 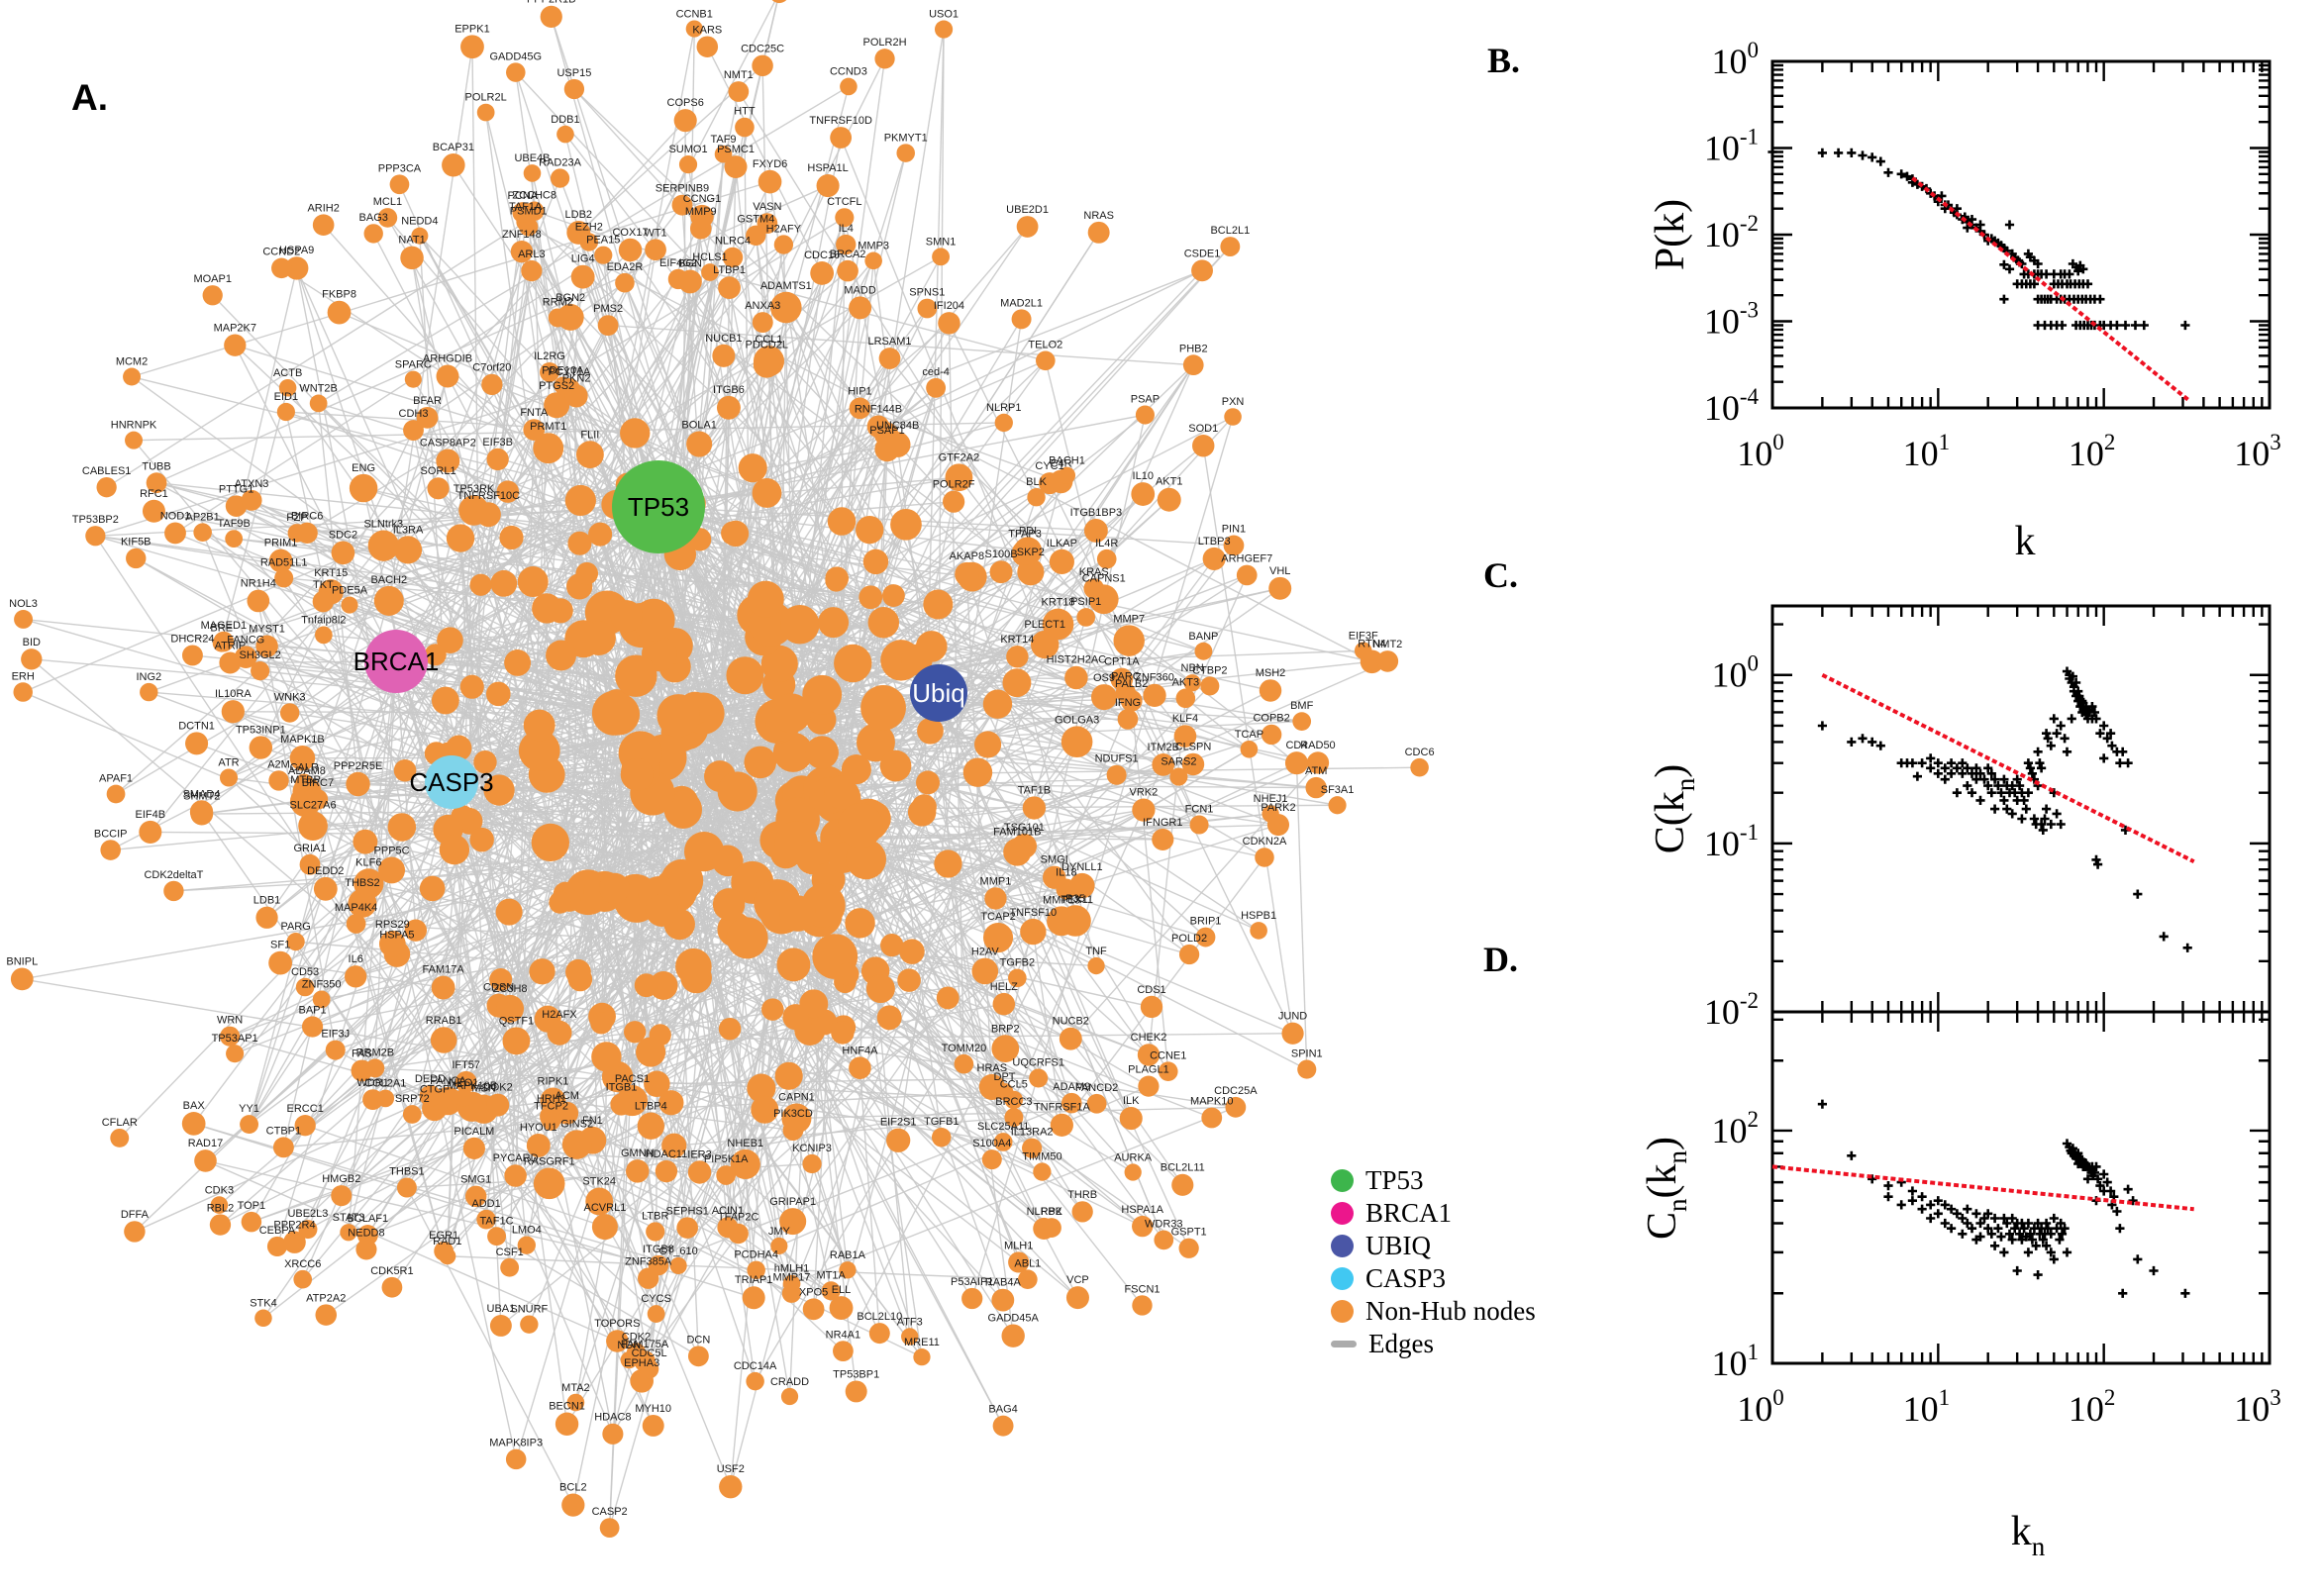 What do you see at coordinates (1409, 1213) in the screenshot?
I see `legend-label: BRCA1` at bounding box center [1409, 1213].